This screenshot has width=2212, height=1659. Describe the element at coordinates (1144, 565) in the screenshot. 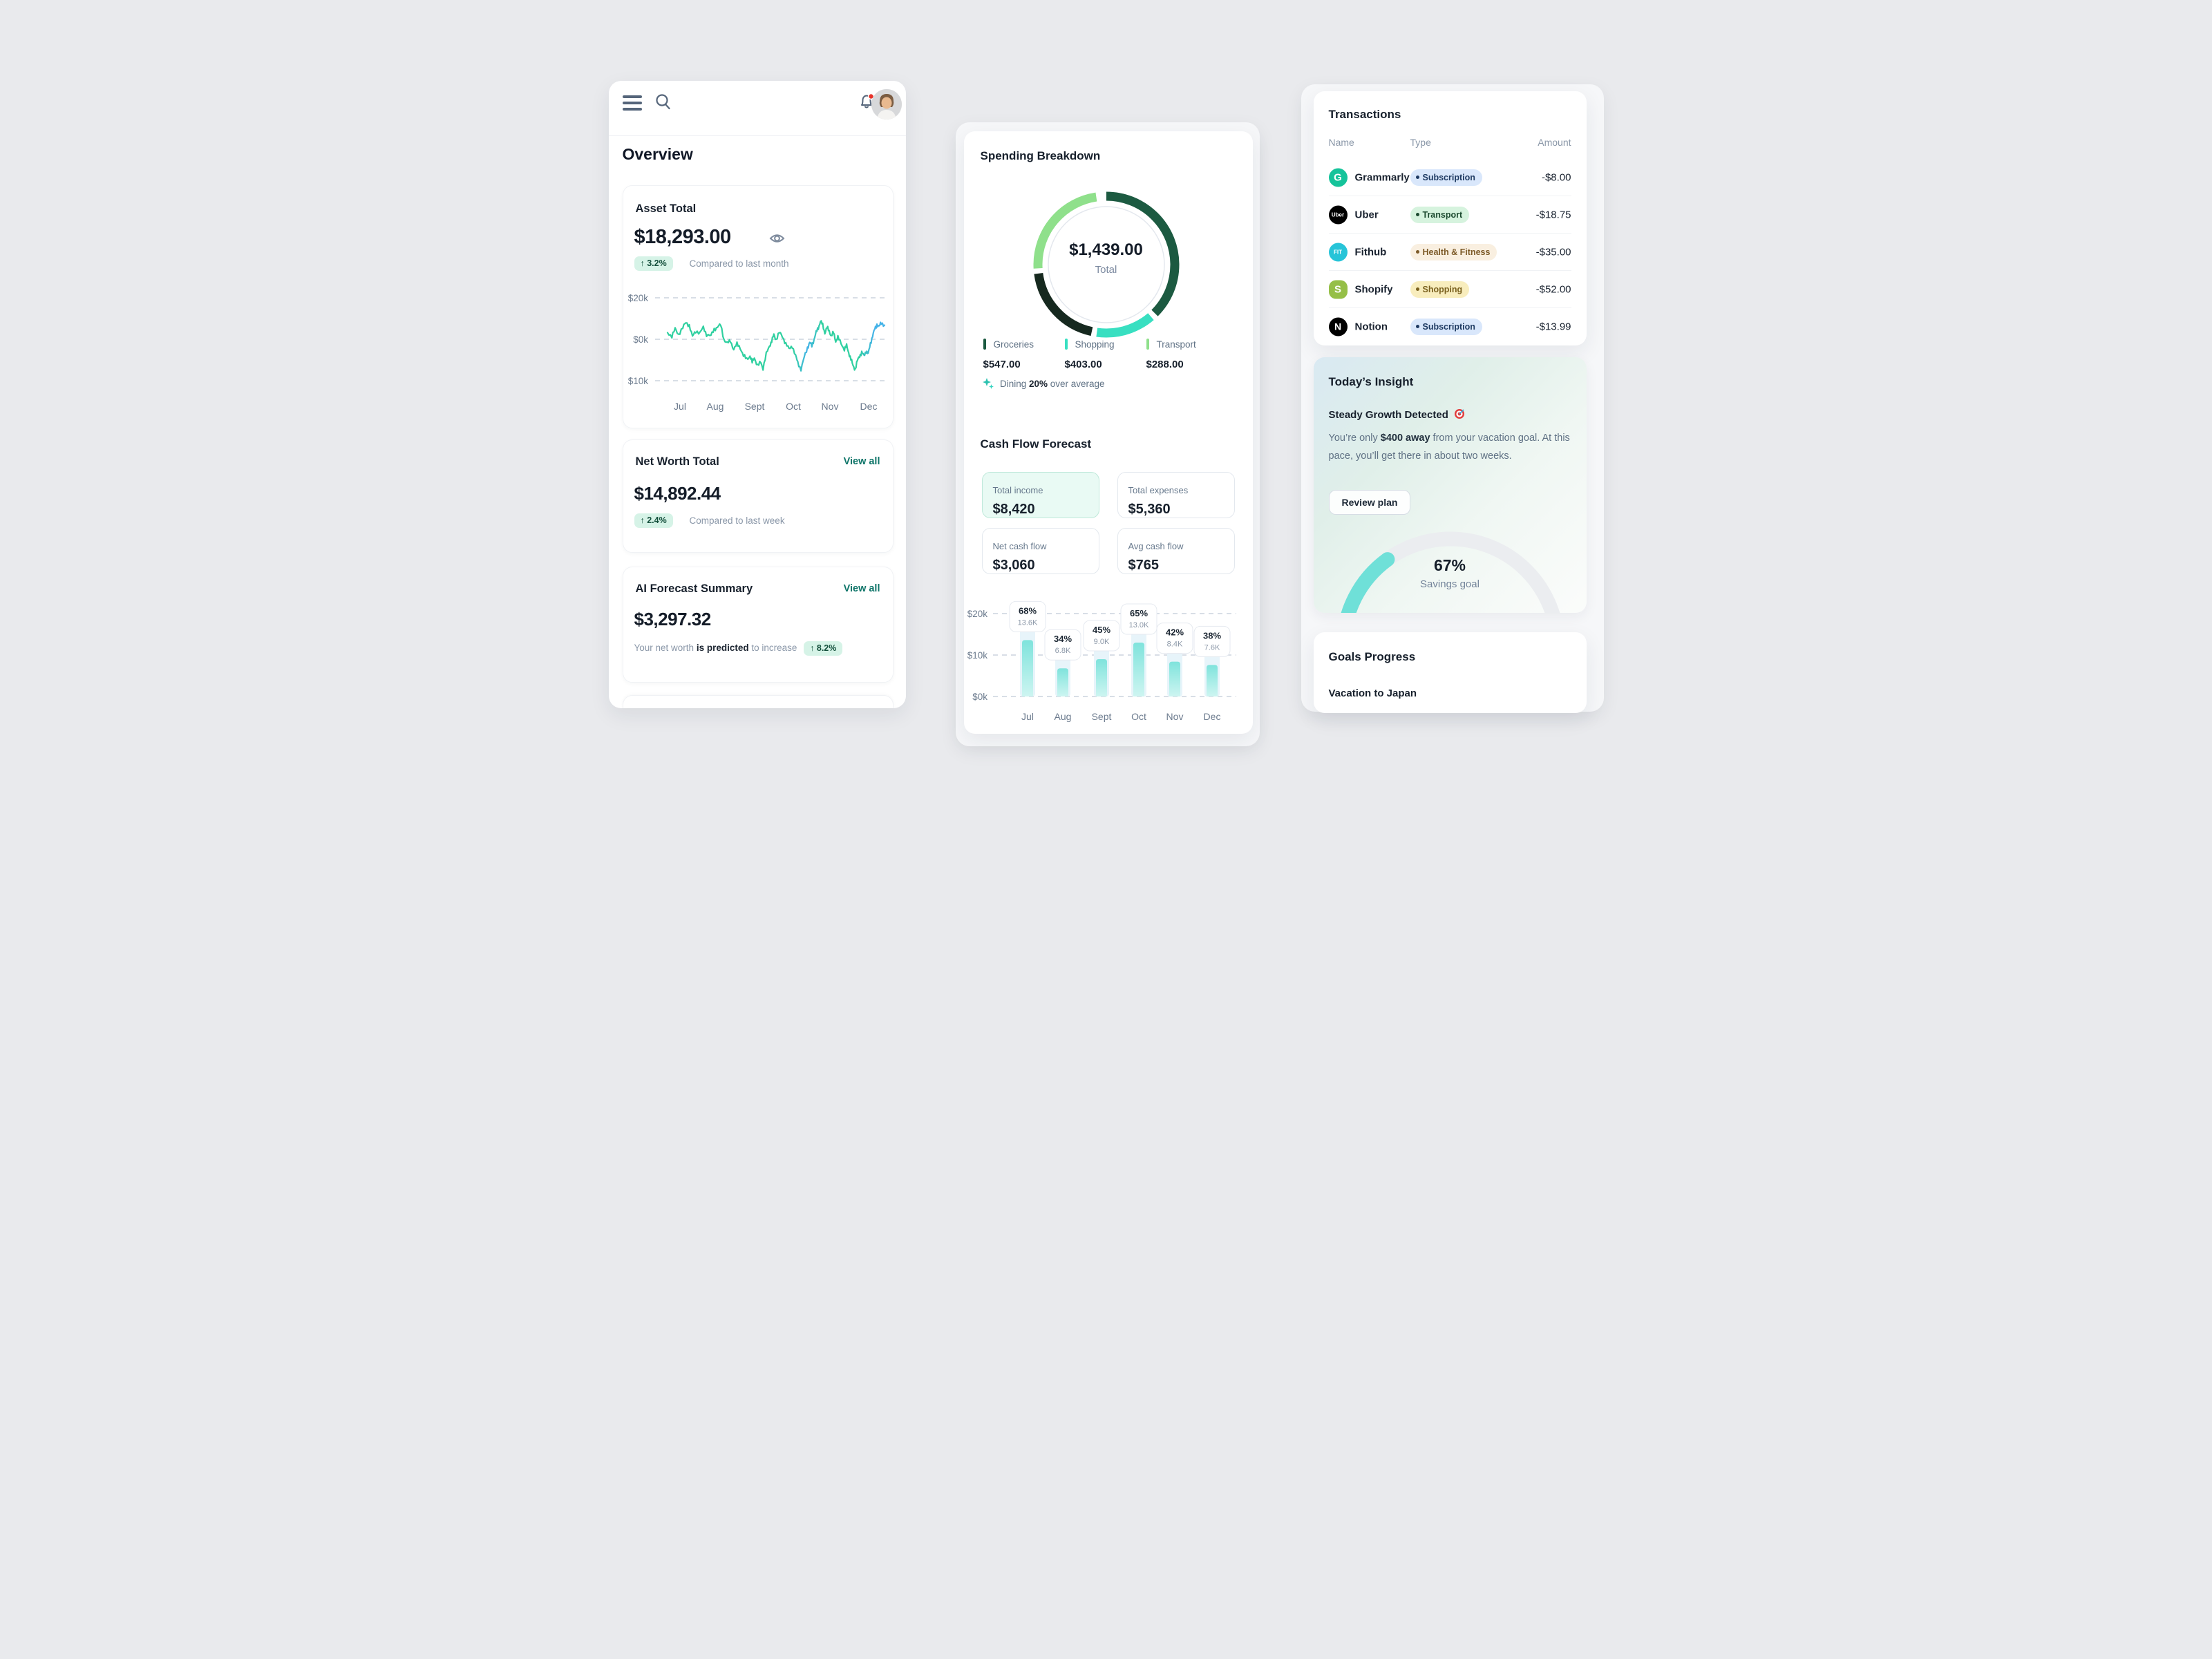

I see `stat-value: $765` at that location.